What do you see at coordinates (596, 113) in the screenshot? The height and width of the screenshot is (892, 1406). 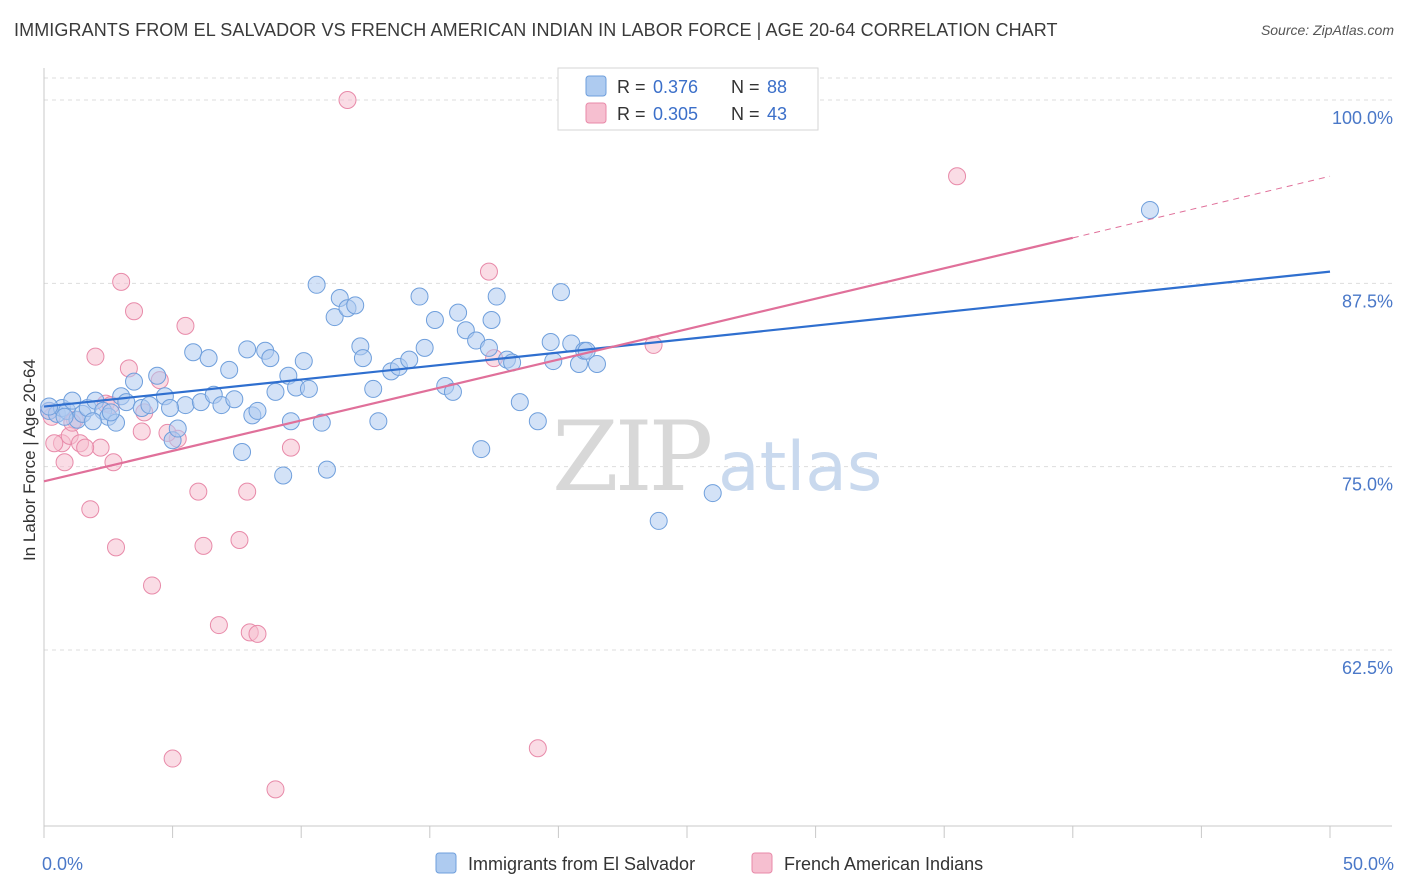 I see `legend-swatch-pink` at bounding box center [596, 113].